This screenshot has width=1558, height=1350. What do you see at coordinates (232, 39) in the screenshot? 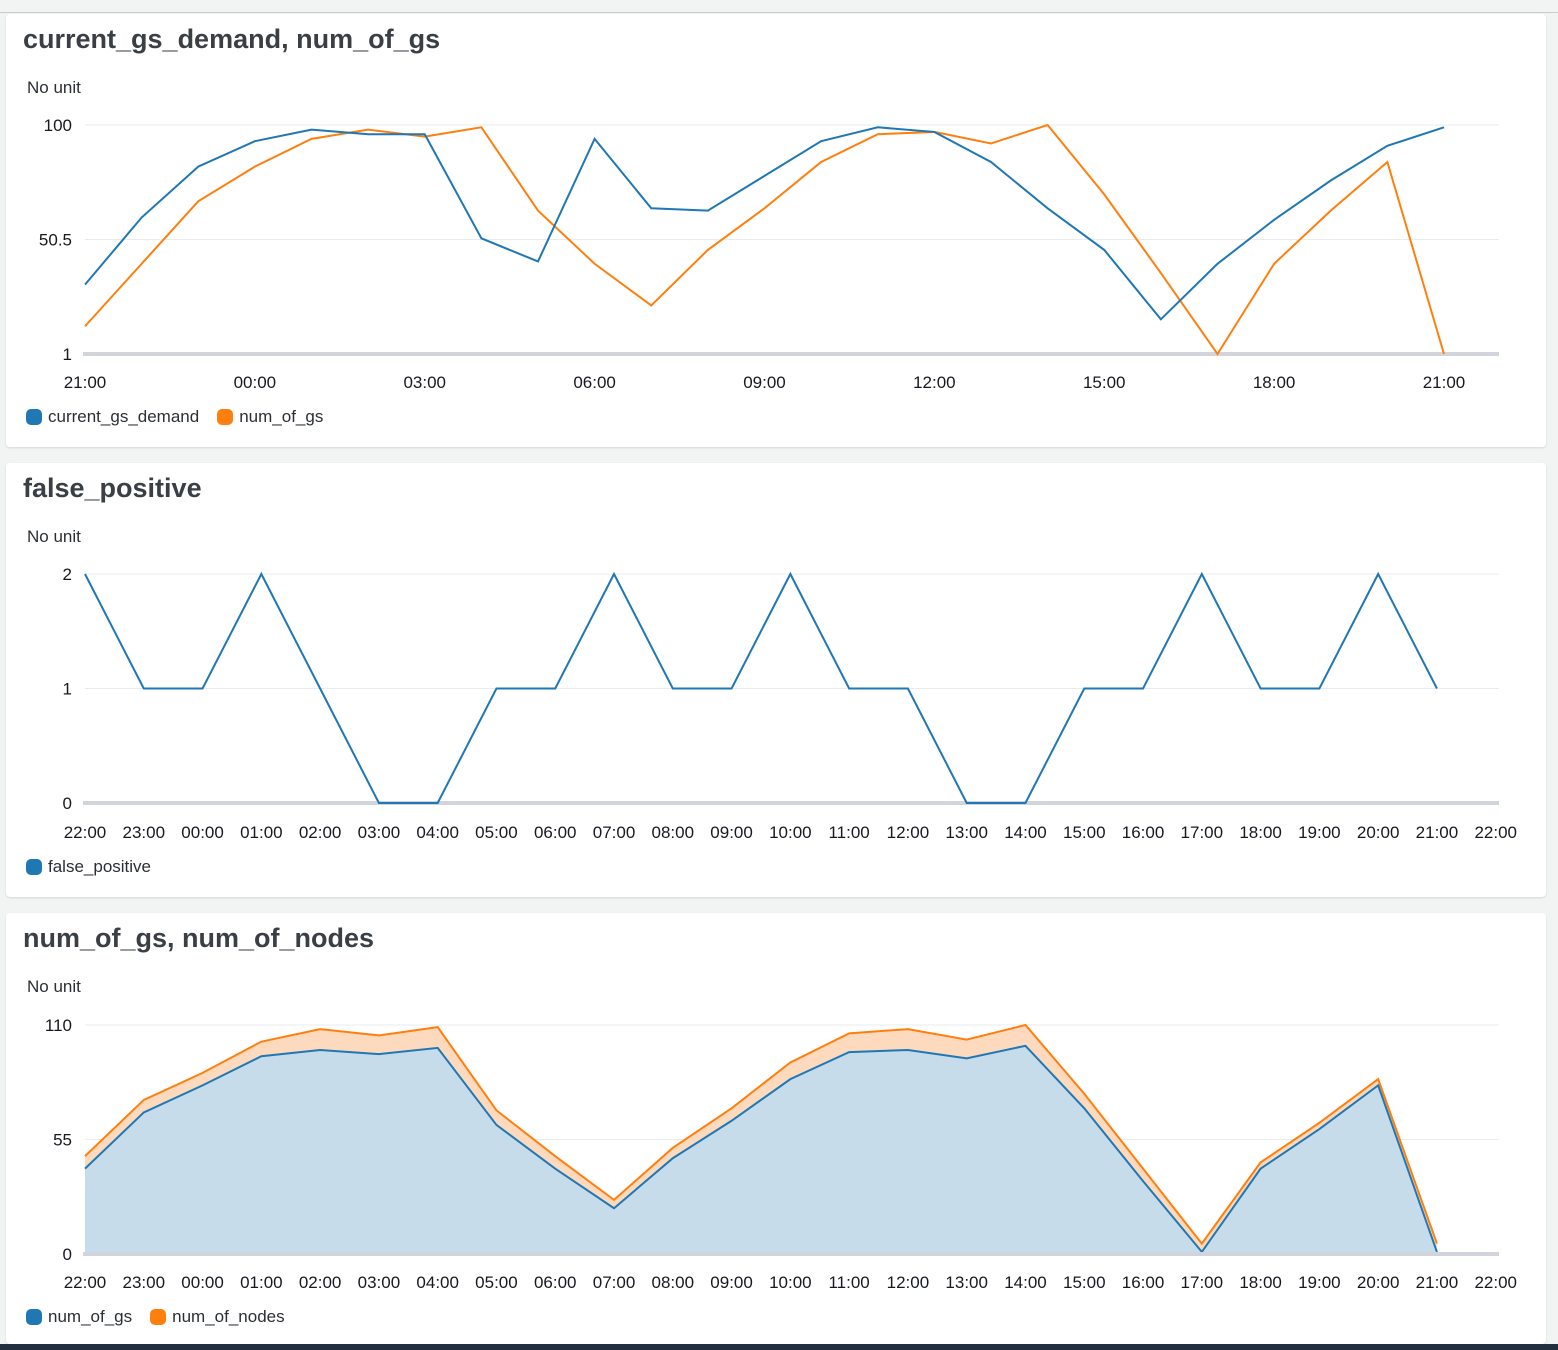
I see `panel-title: current_gs_demand, num_of_gs` at bounding box center [232, 39].